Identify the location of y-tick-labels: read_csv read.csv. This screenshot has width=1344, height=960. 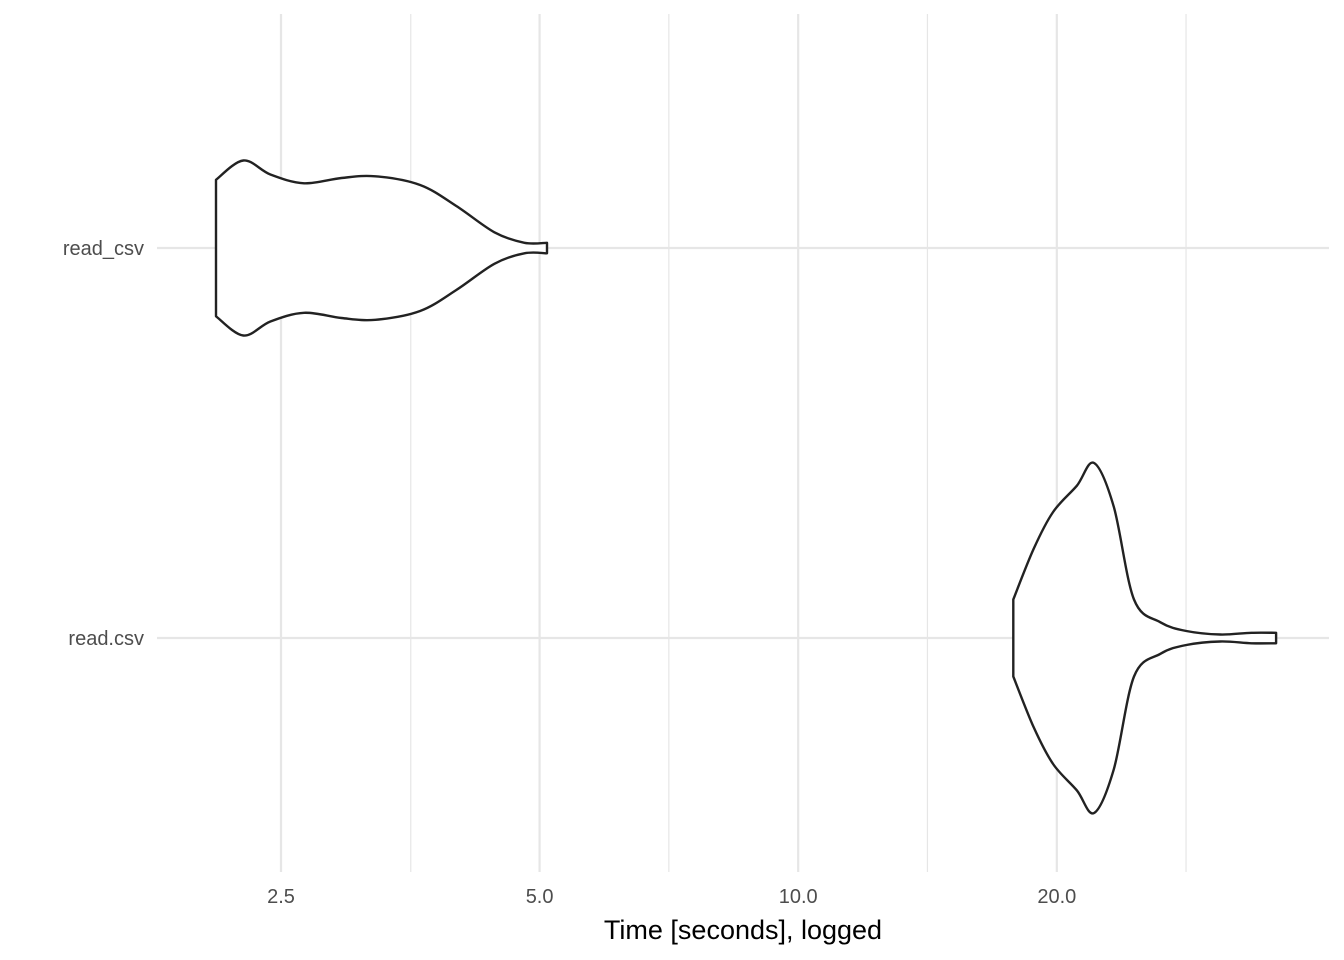
(103, 444).